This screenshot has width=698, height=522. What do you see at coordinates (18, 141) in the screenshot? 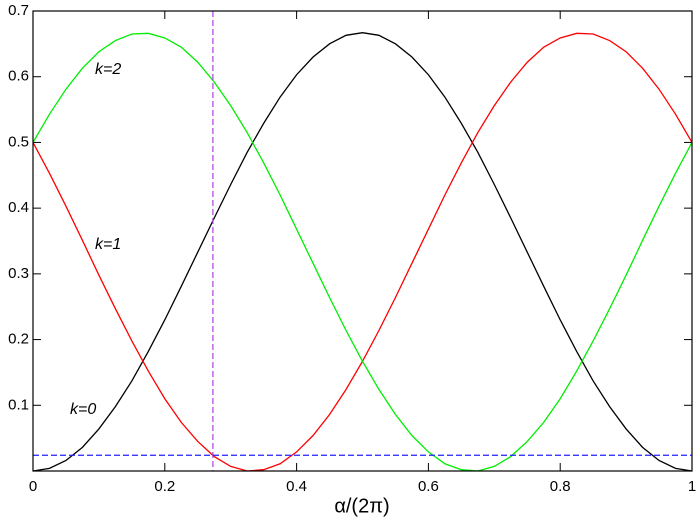
I see `y-tick-label: 0.5` at bounding box center [18, 141].